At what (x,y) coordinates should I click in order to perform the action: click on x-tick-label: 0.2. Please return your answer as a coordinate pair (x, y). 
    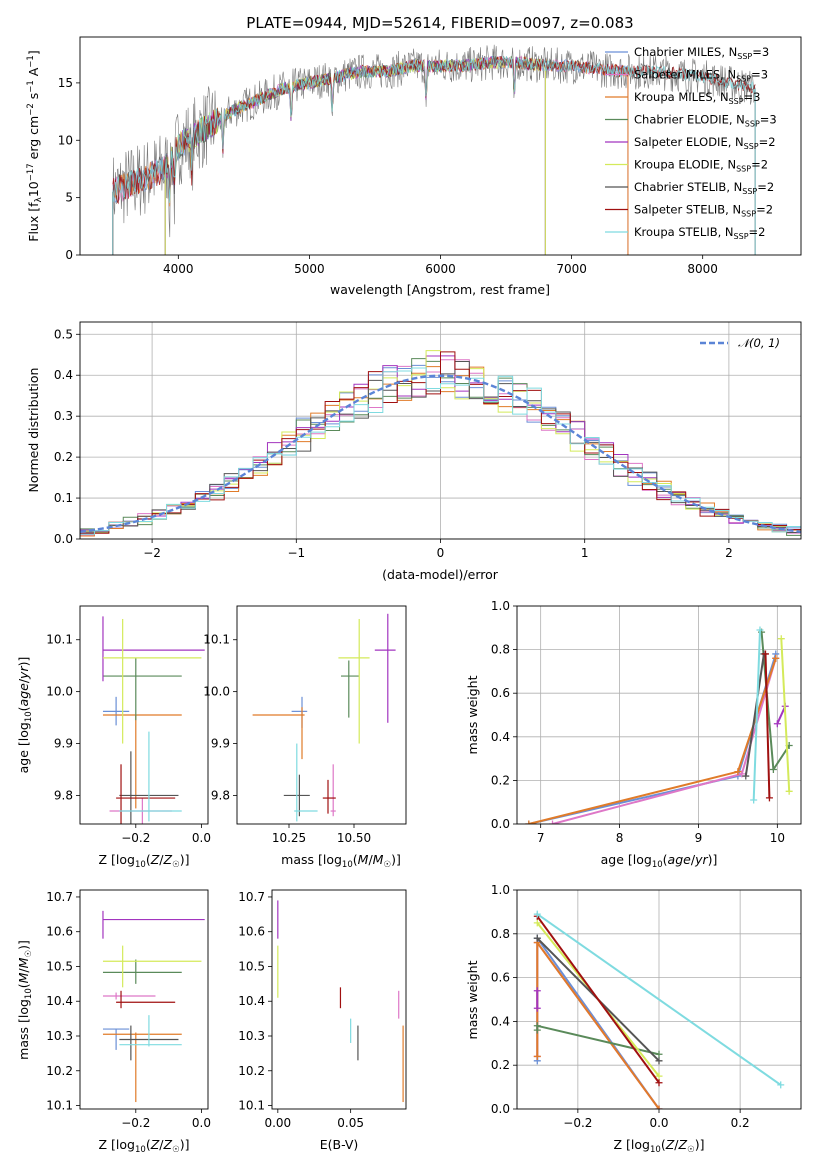
    Looking at the image, I should click on (740, 1123).